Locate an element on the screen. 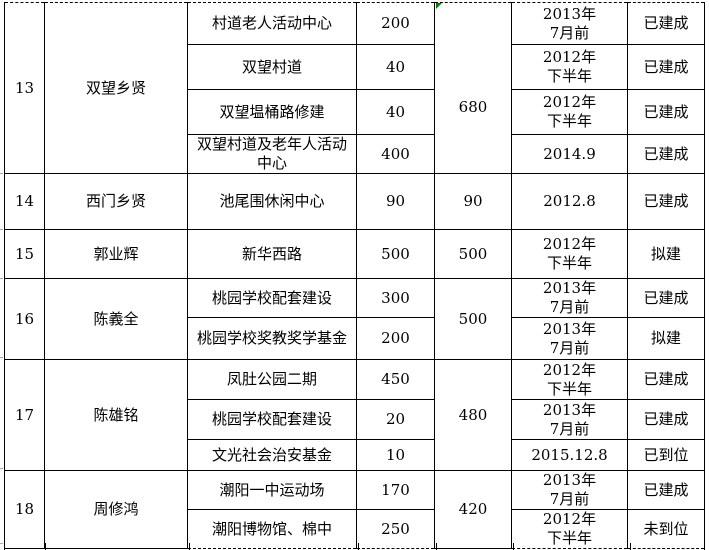 Image resolution: width=709 pixels, height=550 pixels. cell-amount: 170 is located at coordinates (395, 490).